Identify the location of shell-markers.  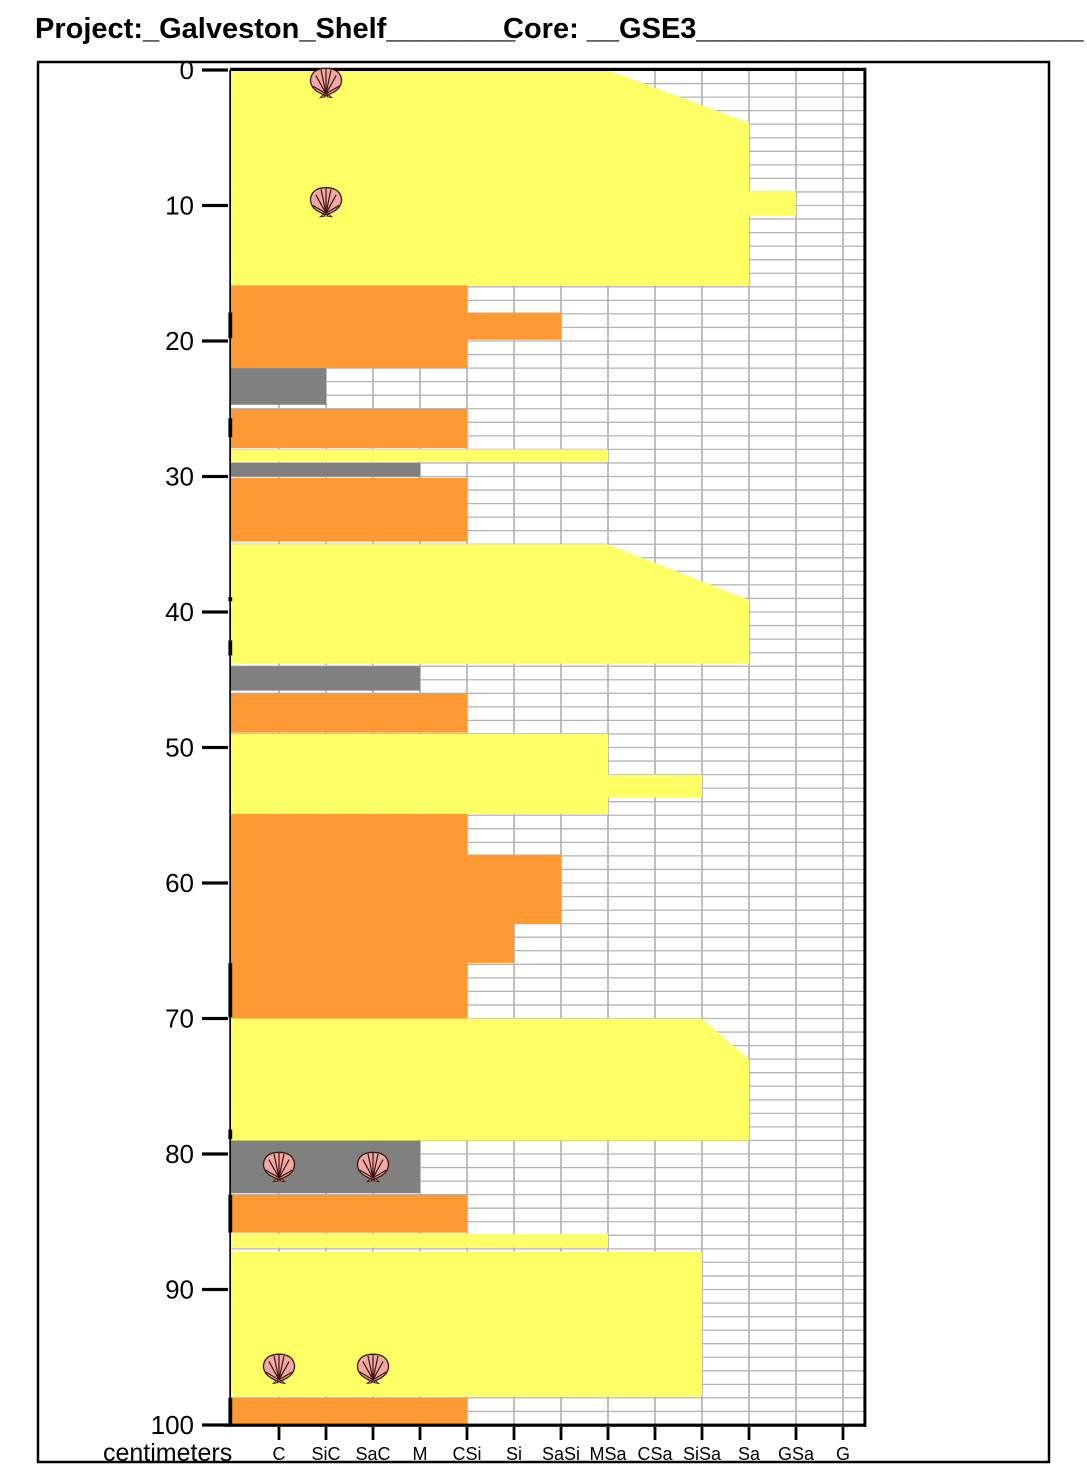
(326, 726).